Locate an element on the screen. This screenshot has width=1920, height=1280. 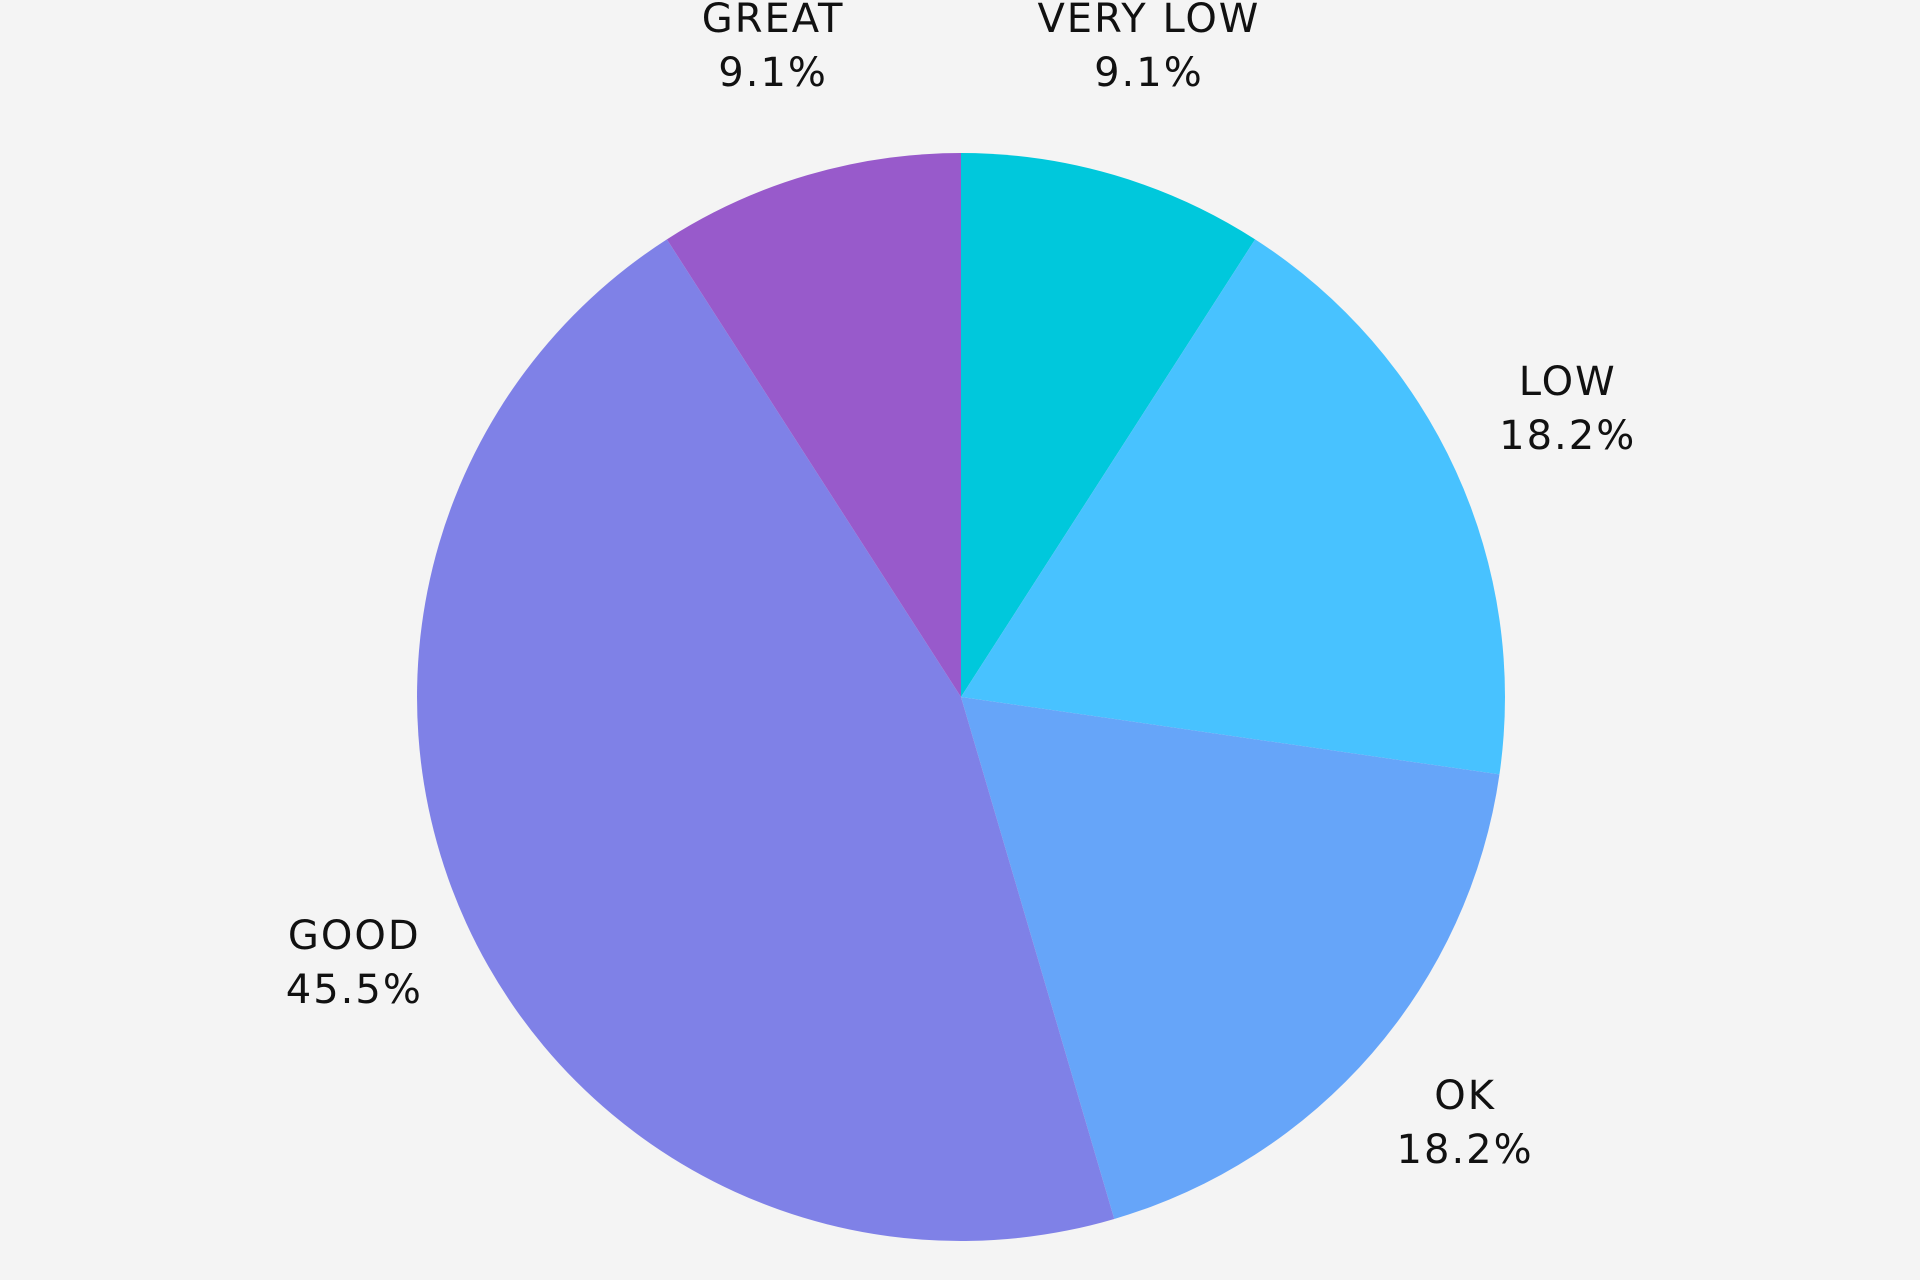
slice-category-label: VERY LOW is located at coordinates (1148, 21).